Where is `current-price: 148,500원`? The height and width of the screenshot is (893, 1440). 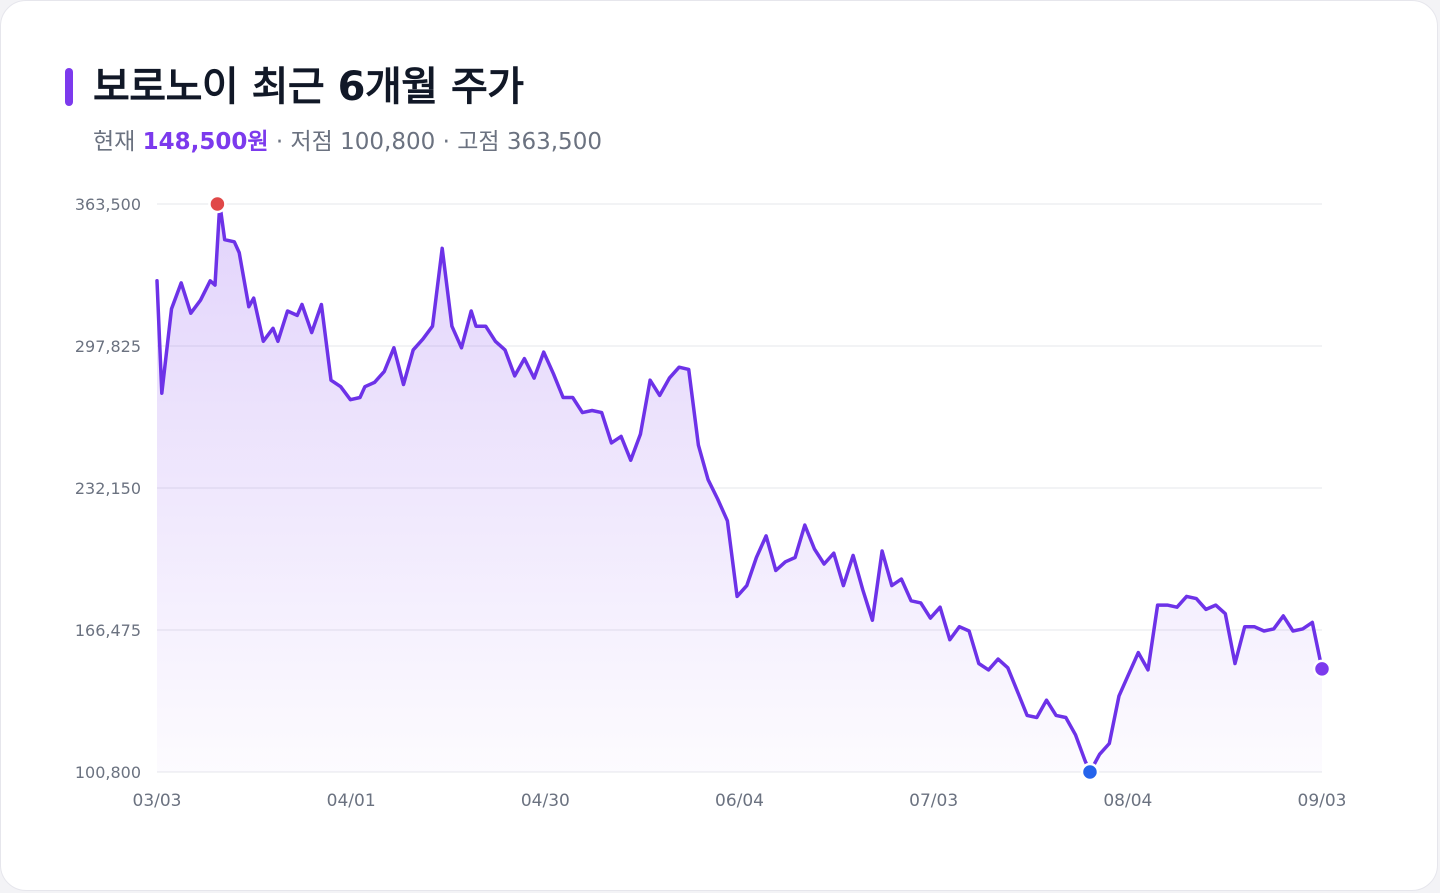
current-price: 148,500원 is located at coordinates (205, 142).